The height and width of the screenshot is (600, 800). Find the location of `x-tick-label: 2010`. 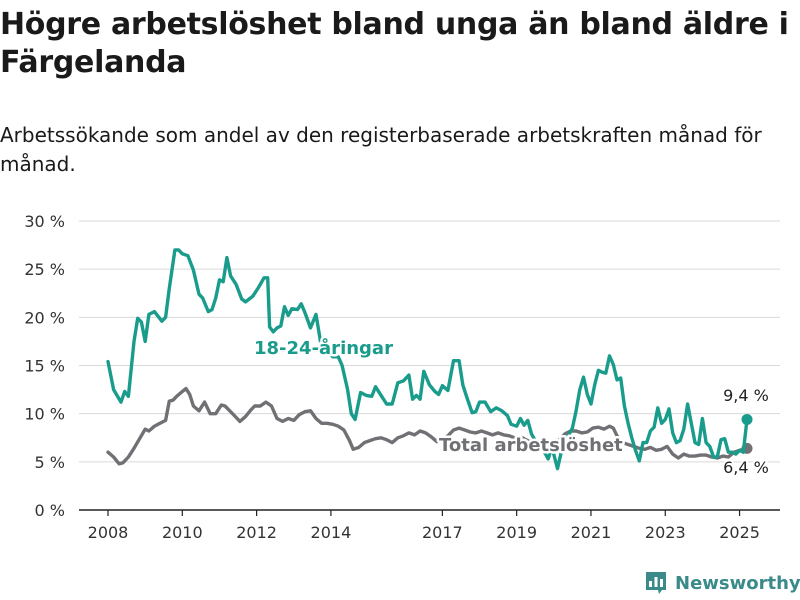

x-tick-label: 2010 is located at coordinates (182, 532).